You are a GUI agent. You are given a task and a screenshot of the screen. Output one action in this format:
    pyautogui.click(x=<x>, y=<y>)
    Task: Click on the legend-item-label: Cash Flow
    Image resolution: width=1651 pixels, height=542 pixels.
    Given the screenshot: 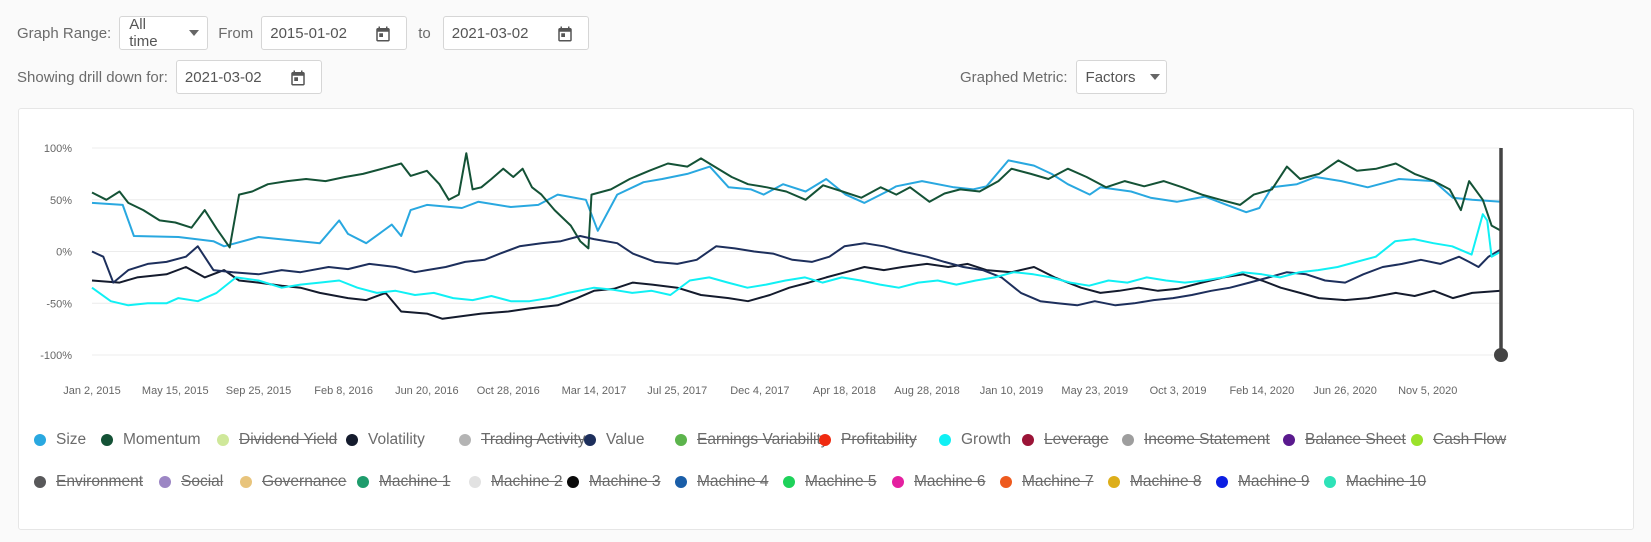 What is the action you would take?
    pyautogui.click(x=1470, y=439)
    